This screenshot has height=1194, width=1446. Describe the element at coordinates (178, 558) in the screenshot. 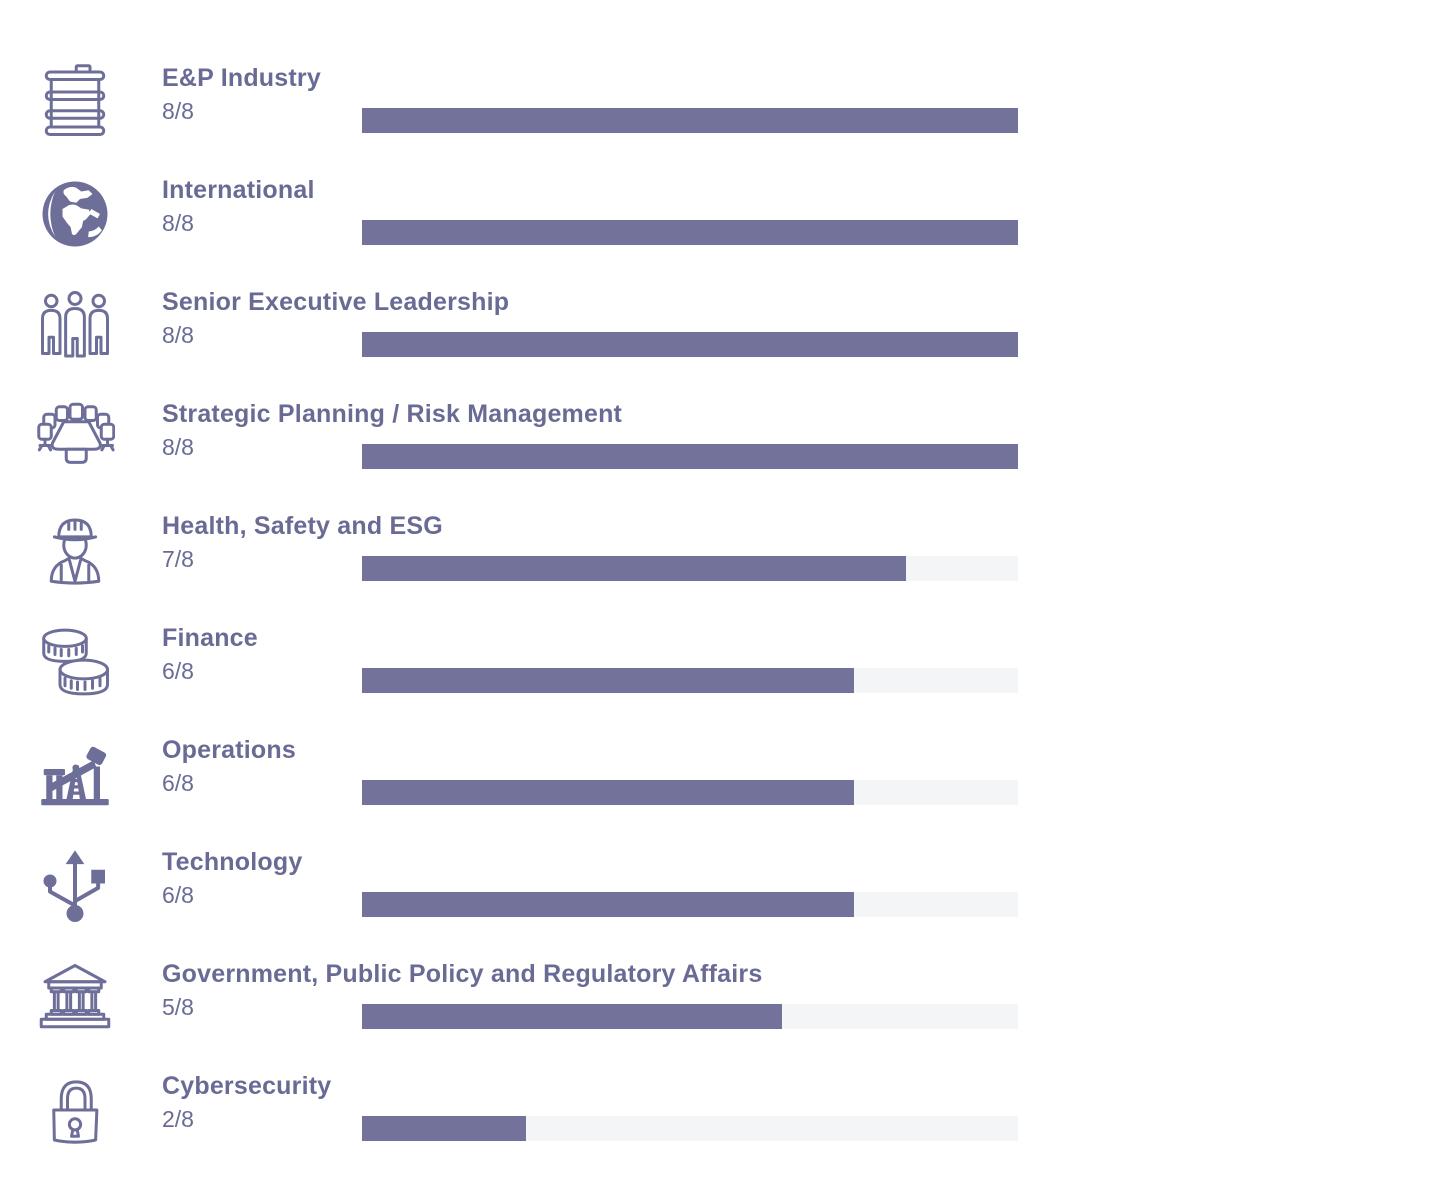

I see `skill-rating: 7/8` at that location.